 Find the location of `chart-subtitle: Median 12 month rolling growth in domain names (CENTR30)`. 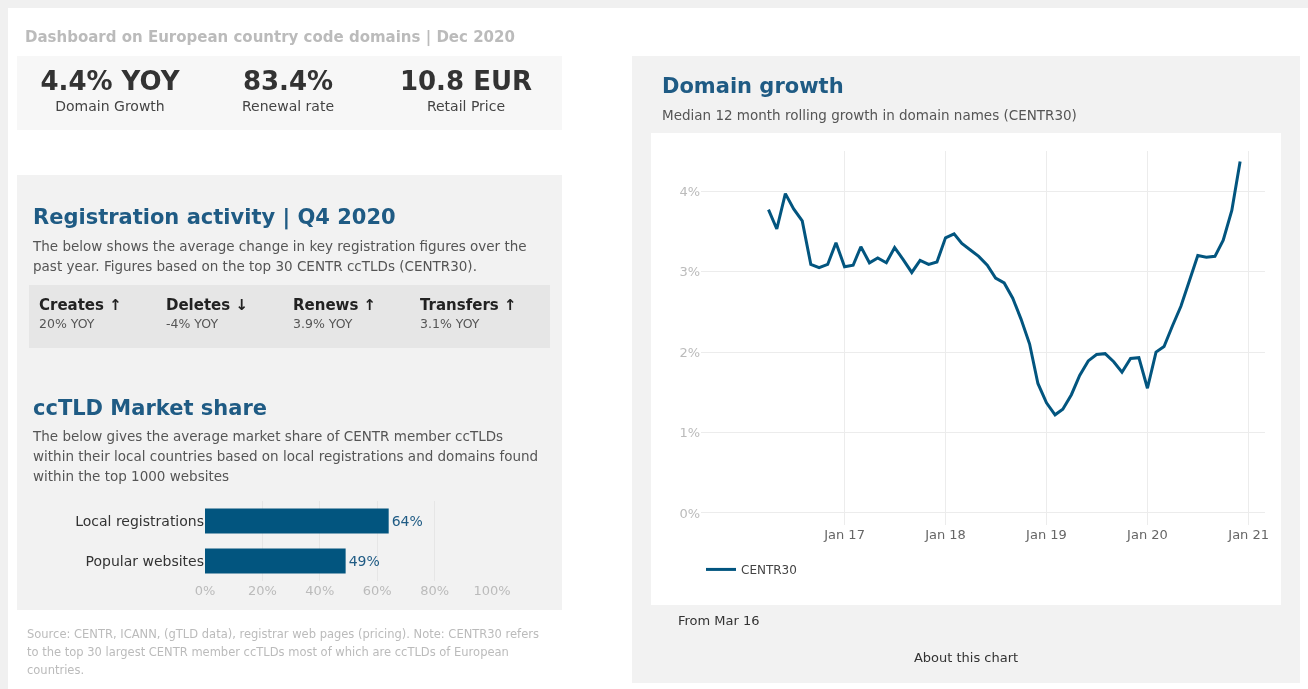

chart-subtitle: Median 12 month rolling growth in domain names (CENTR30) is located at coordinates (870, 115).